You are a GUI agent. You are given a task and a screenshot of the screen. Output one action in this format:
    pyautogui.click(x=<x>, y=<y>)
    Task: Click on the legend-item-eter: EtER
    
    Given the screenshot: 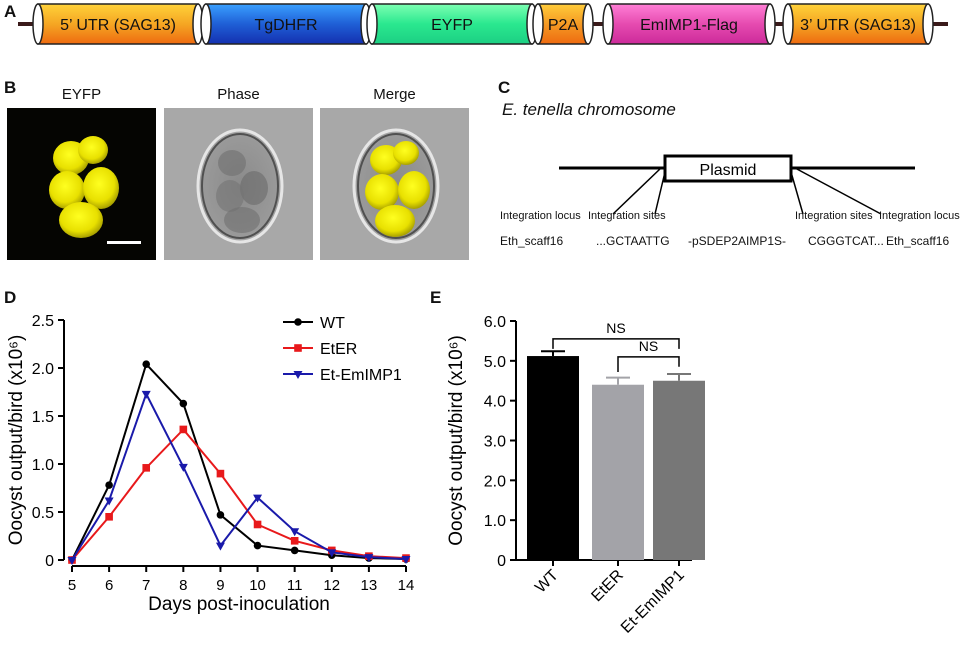 What is the action you would take?
    pyautogui.click(x=320, y=349)
    